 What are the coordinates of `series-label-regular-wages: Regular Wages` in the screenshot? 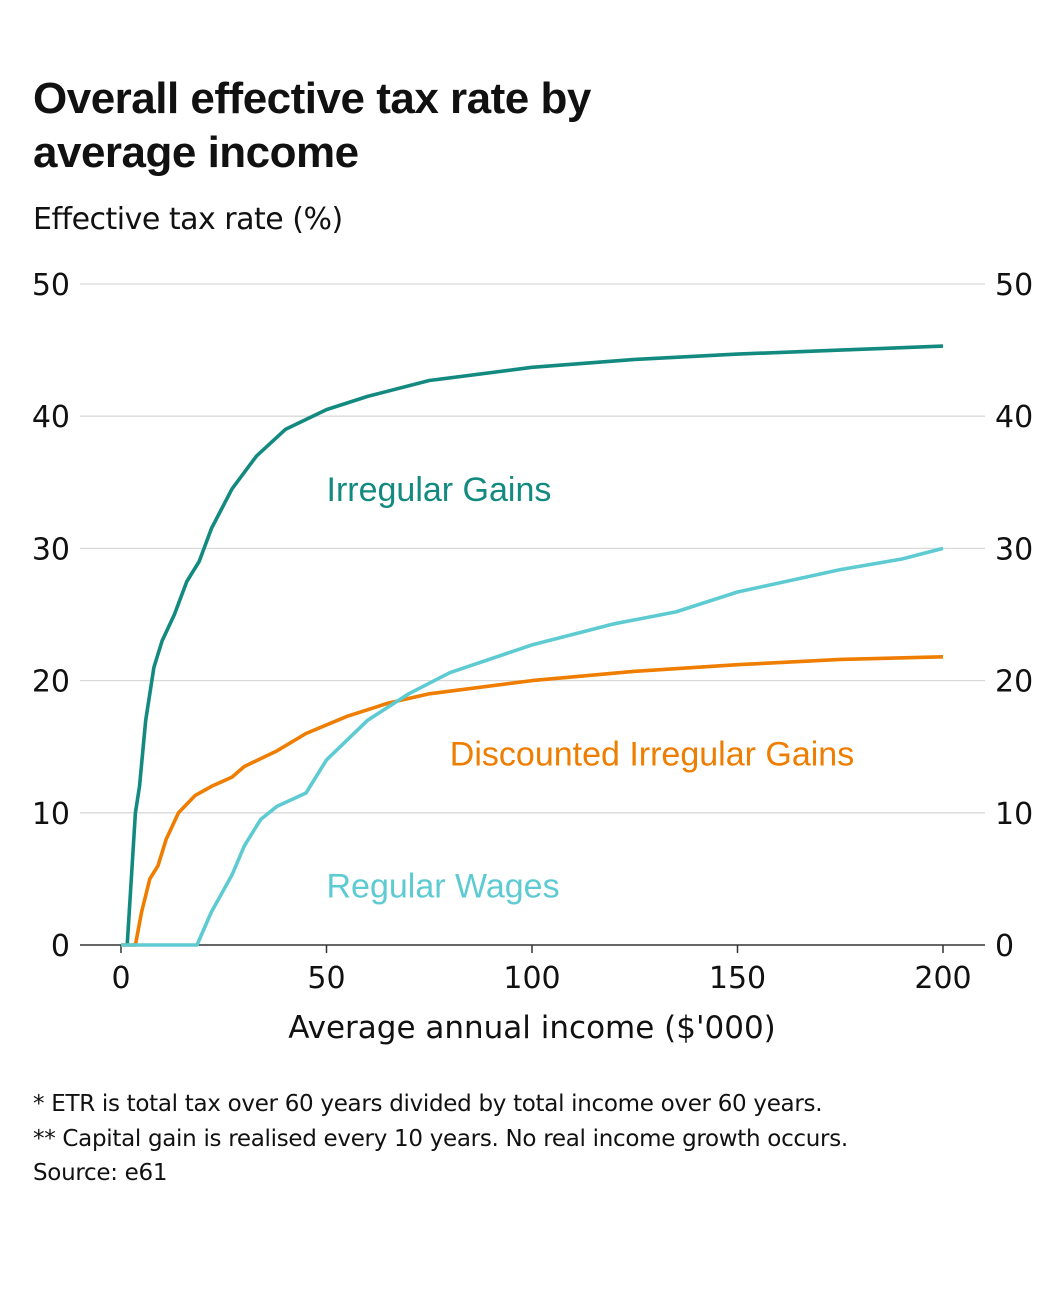 It's located at (443, 887).